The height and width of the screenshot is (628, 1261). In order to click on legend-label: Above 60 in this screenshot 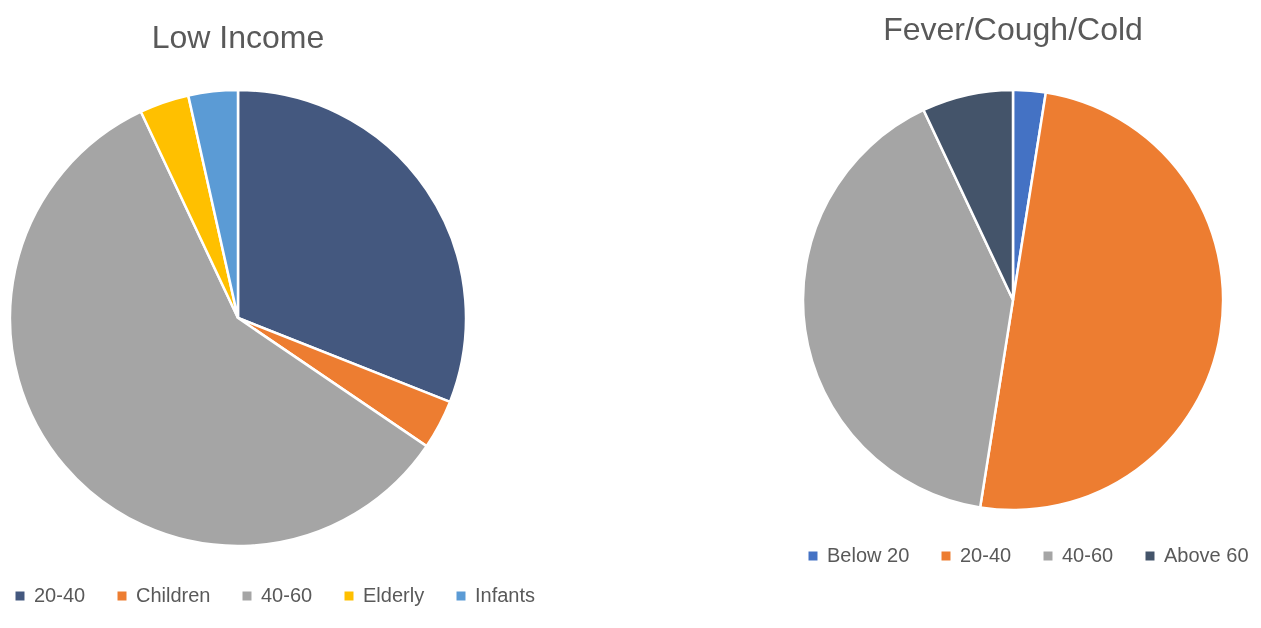, I will do `click(1206, 555)`.